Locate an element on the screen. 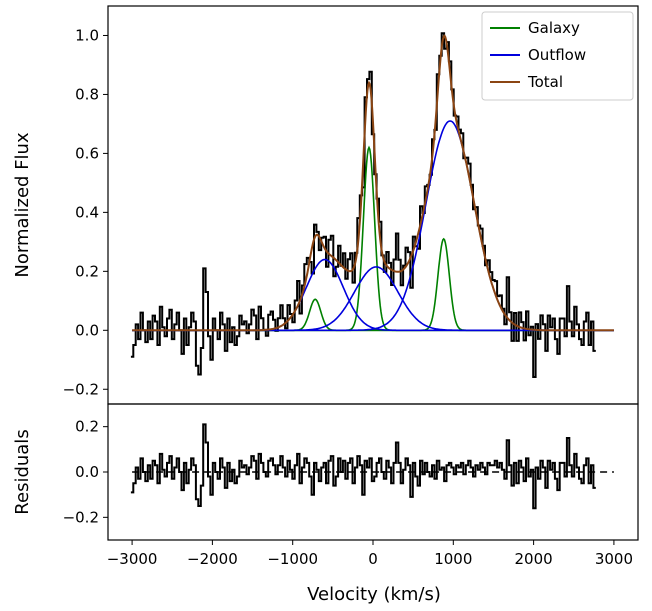  fit-y-tick-label: 0.4 is located at coordinates (87, 212).